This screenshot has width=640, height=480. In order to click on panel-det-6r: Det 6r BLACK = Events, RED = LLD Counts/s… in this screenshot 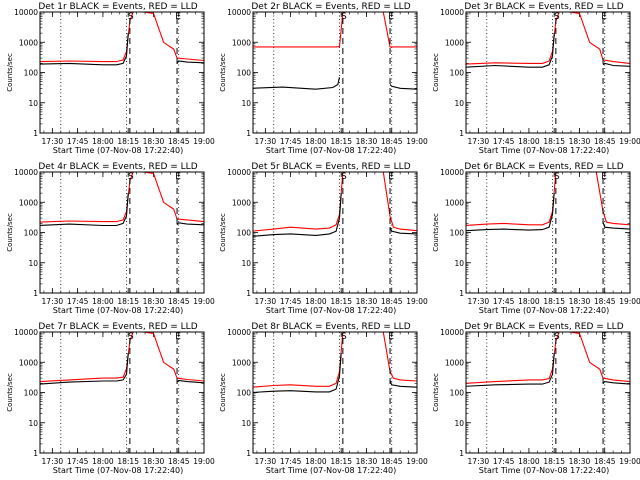, I will do `click(533, 240)`.